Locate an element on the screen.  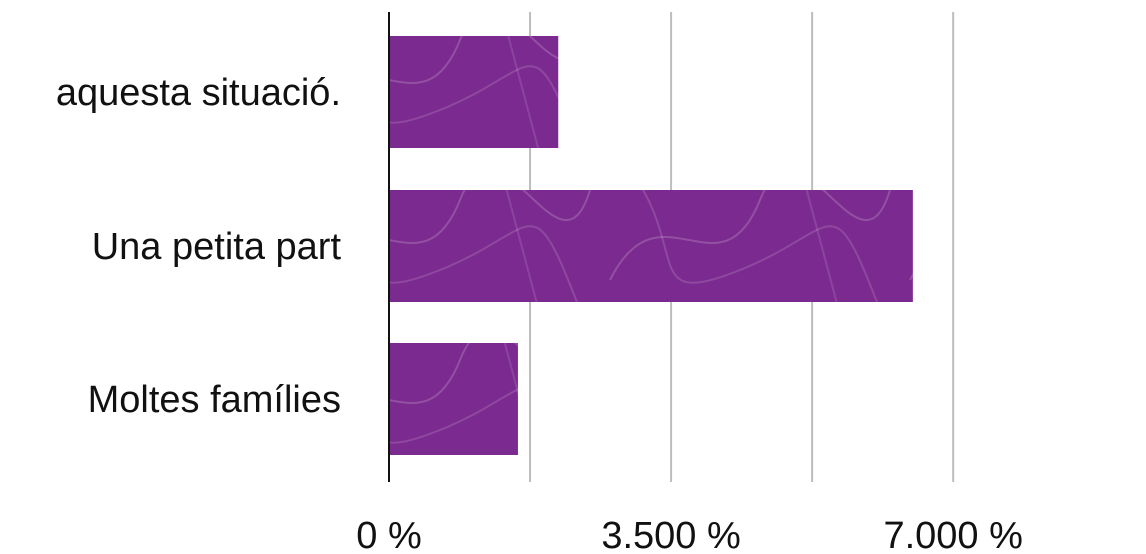
x-tick-label-0: 0 % is located at coordinates (388, 534).